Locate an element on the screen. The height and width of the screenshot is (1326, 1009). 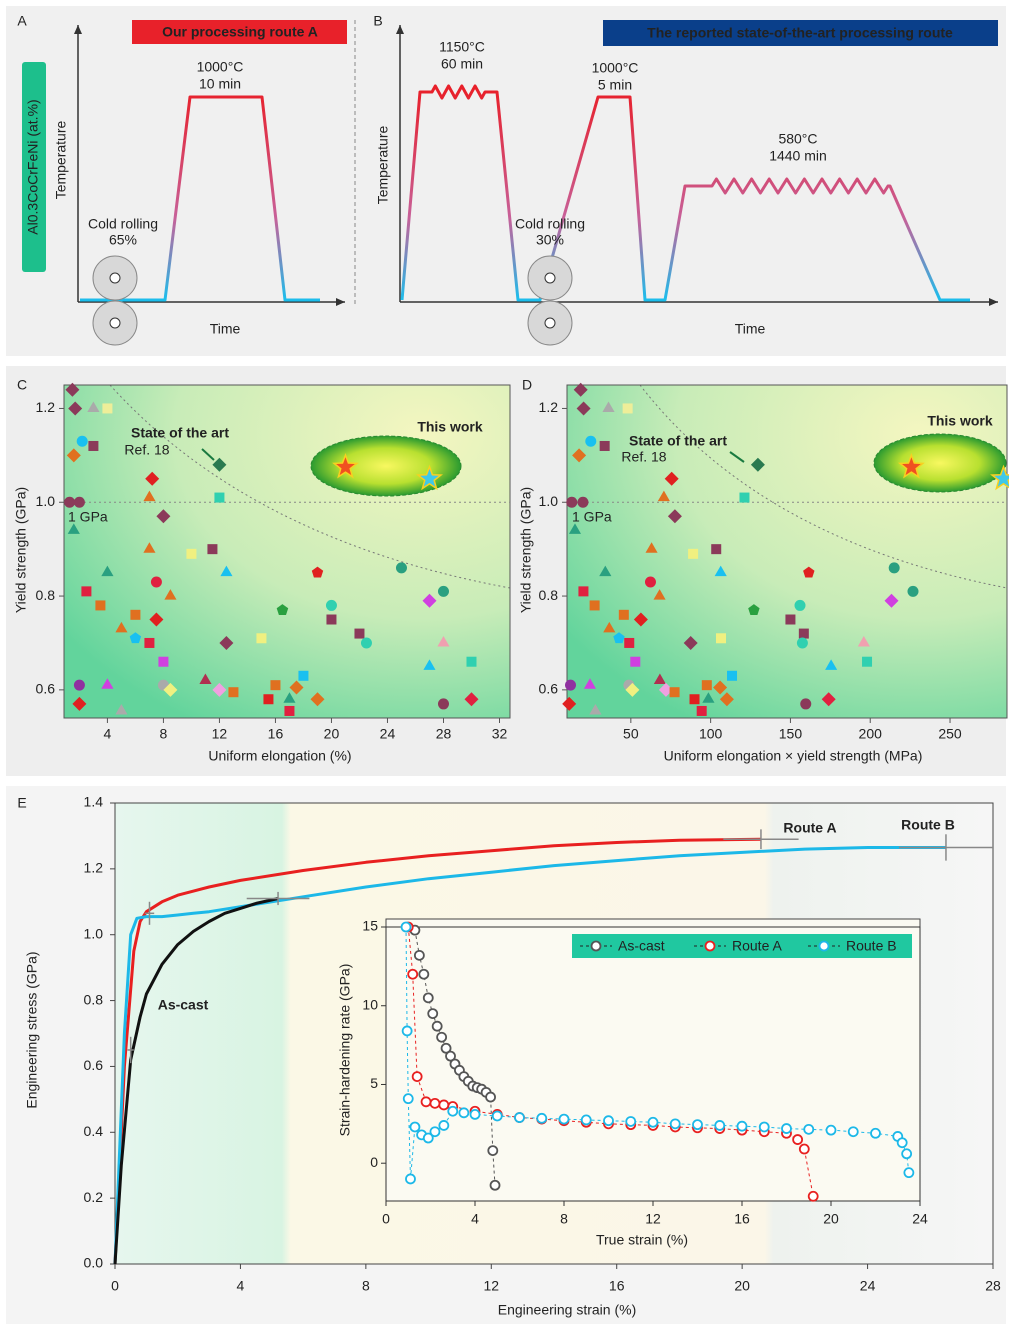
reference-label: 1 GPa is located at coordinates (592, 517).